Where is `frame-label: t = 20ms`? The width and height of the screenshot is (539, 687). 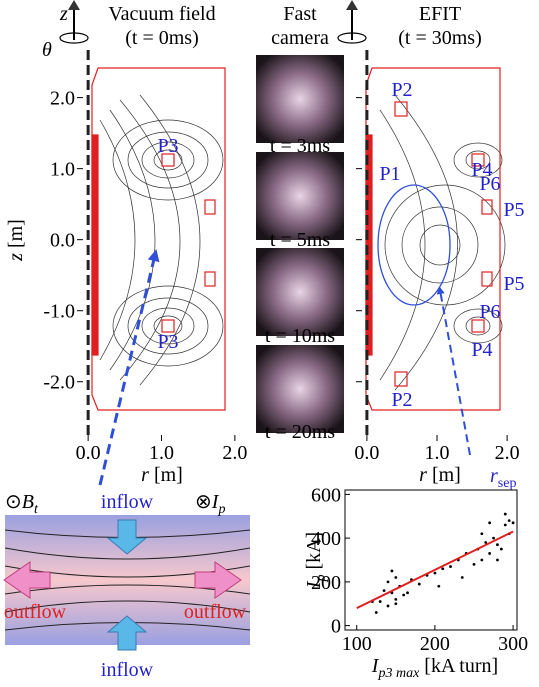 frame-label: t = 20ms is located at coordinates (300, 432).